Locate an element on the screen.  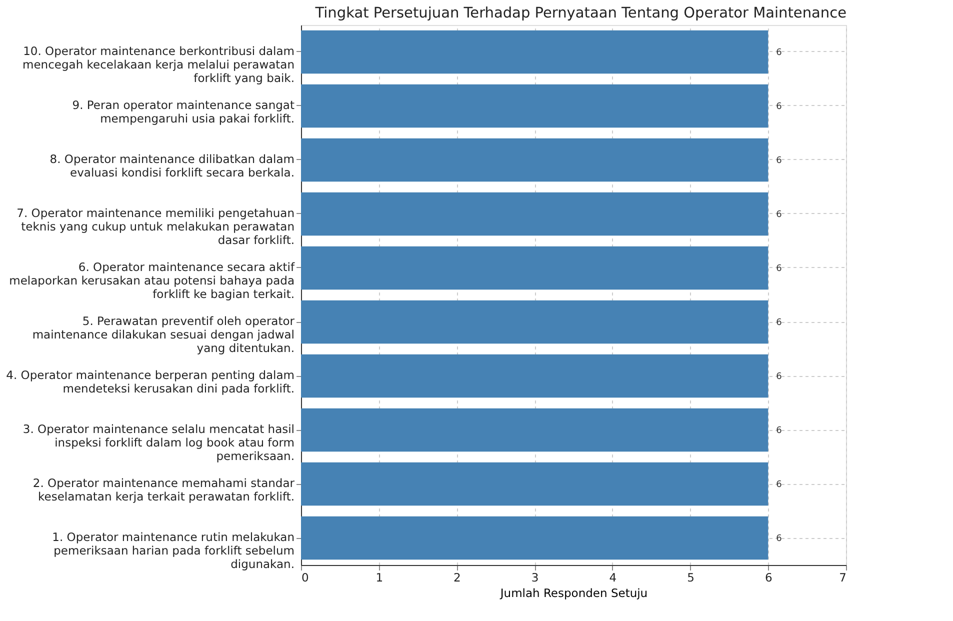
y-tick-label: 6. Operator maintenance secara aktif melaporkan kerusakan atau potensi bahaya pada forklift ke bagian terkait. is located at coordinates (152, 280).